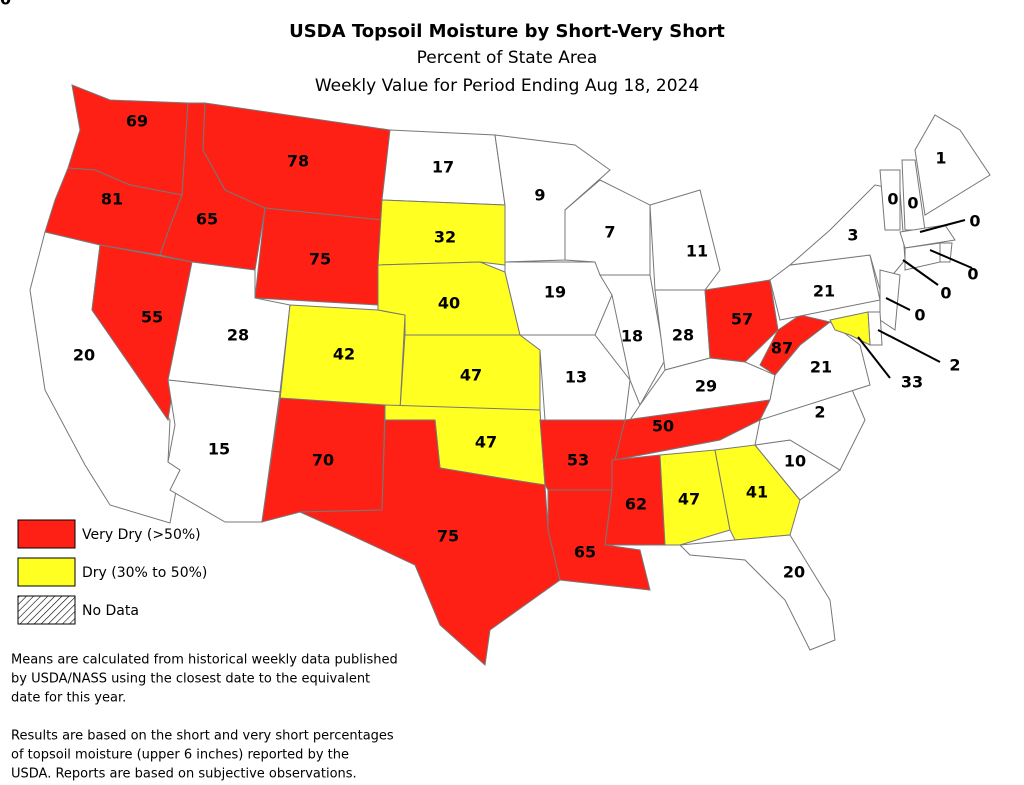  Describe the element at coordinates (795, 461) in the screenshot. I see `state-value: 10` at that location.